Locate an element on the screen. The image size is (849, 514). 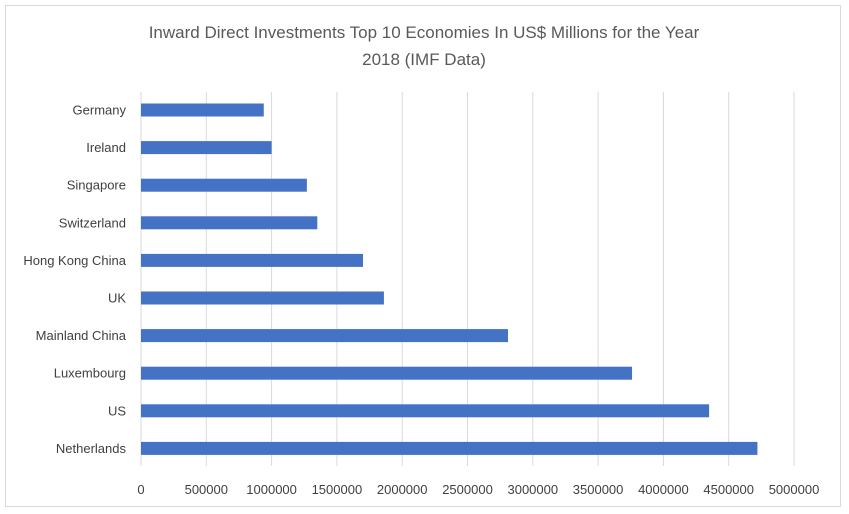
x-tick-label: 1500000 is located at coordinates (337, 489).